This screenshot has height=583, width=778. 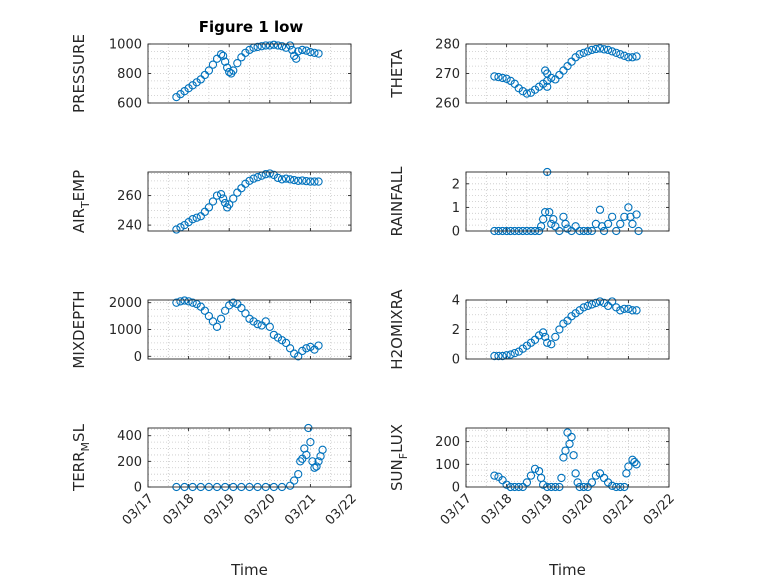 I want to click on y-tick-label: 200, so click(x=447, y=442).